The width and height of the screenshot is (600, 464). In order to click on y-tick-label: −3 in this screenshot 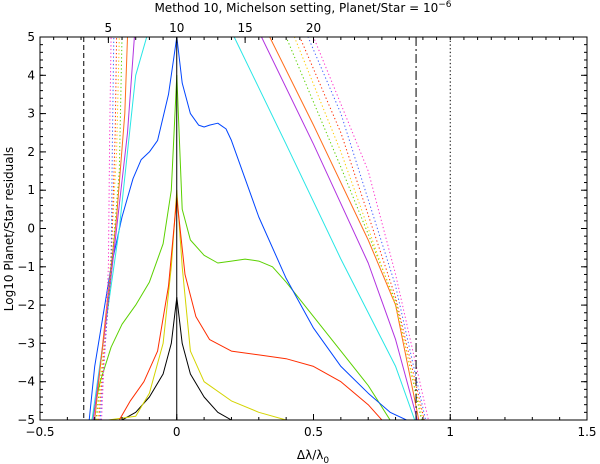, I will do `click(26, 343)`.